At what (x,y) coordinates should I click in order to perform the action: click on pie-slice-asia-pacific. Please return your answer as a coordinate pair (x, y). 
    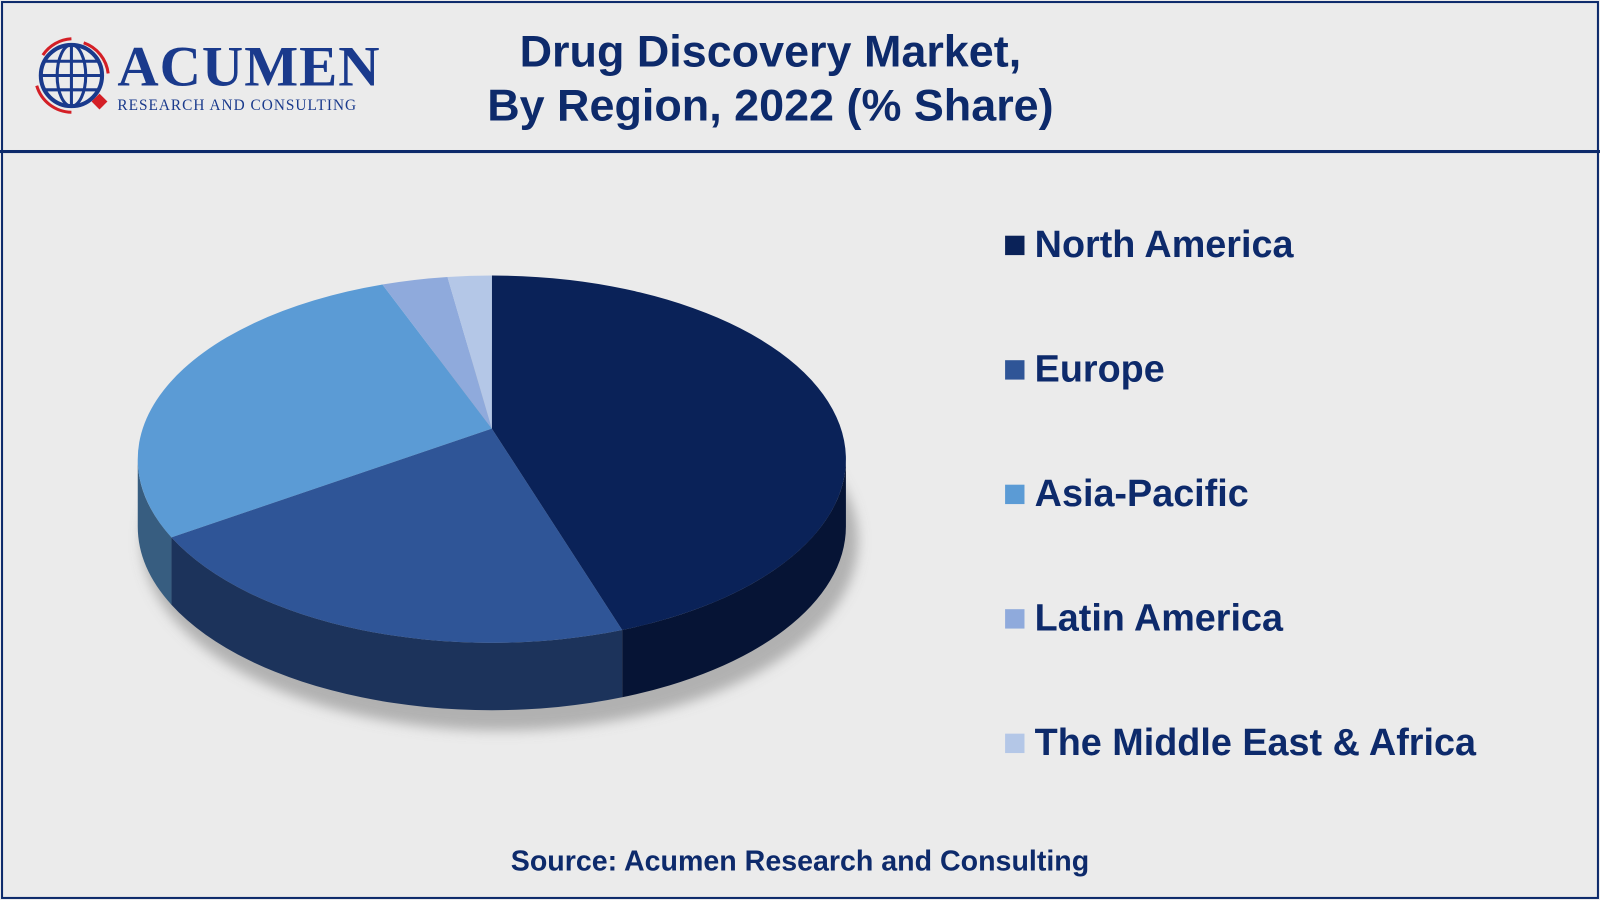
    Looking at the image, I should click on (314, 411).